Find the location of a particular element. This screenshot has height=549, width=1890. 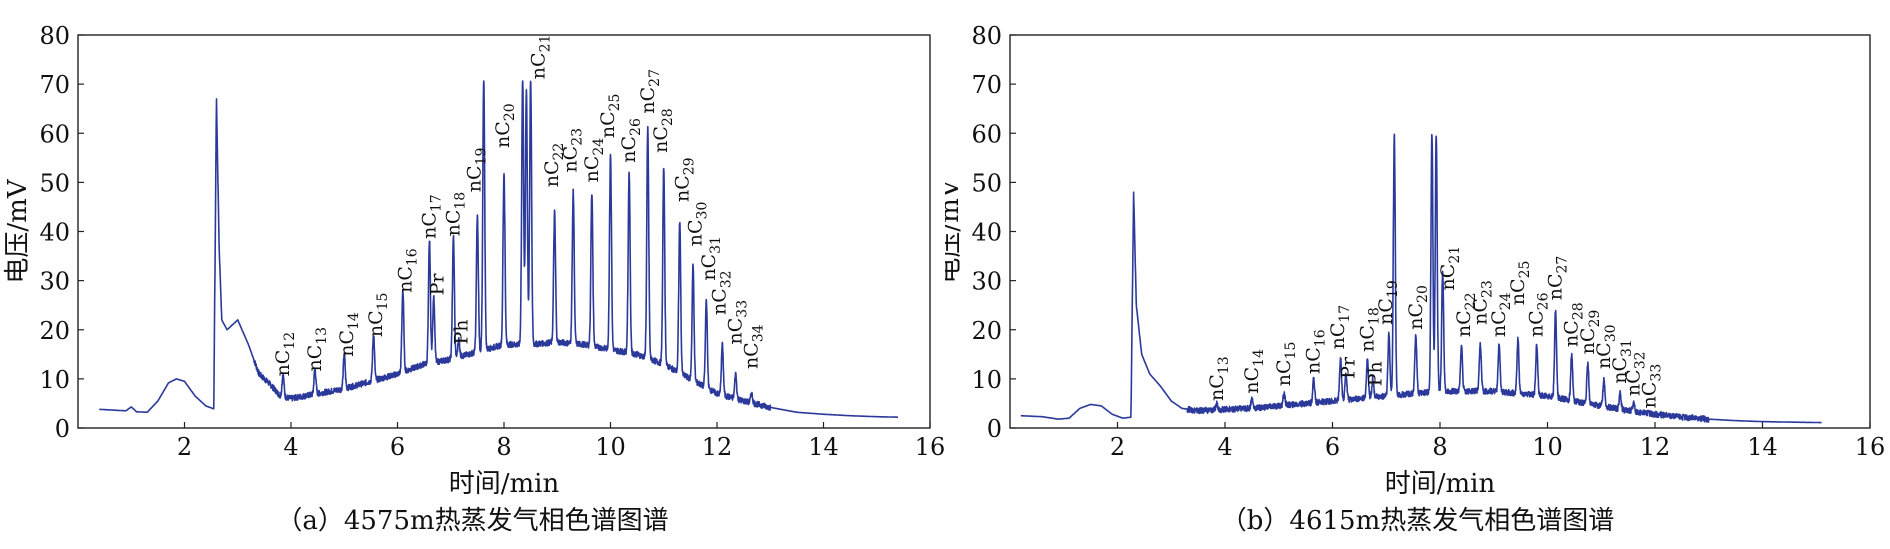

caption-b: （b）4615m热蒸发气相色谱图谱 is located at coordinates (1417, 521).